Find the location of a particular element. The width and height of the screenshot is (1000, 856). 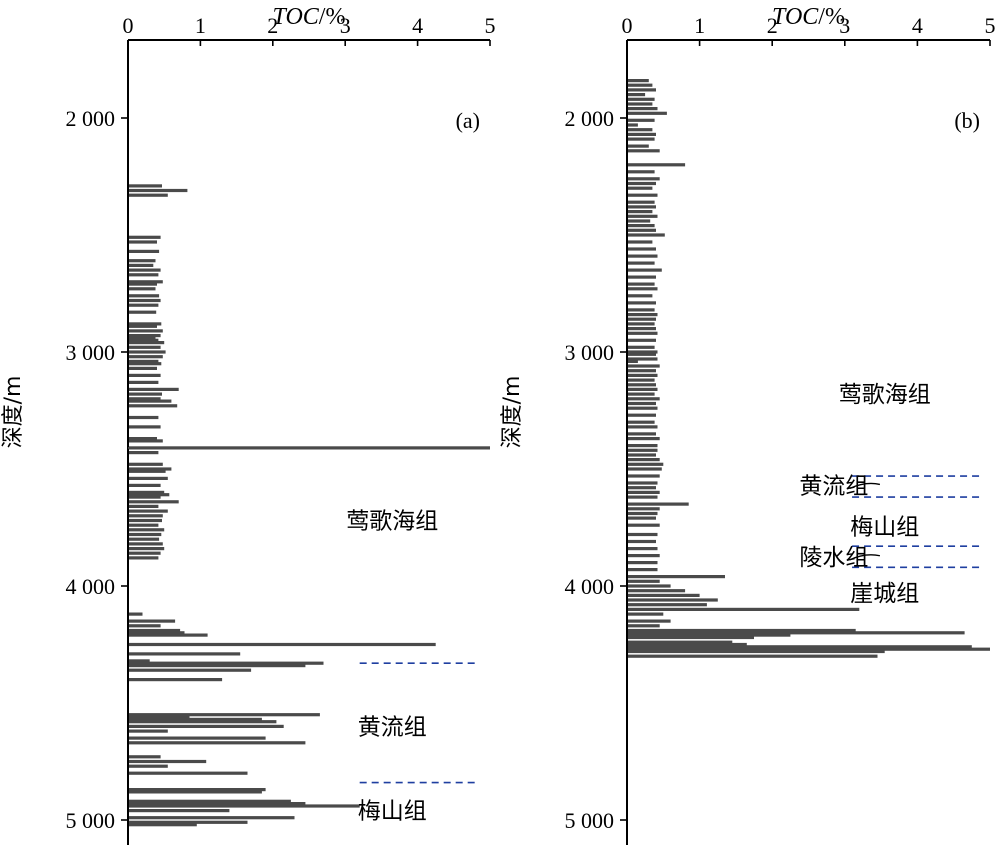

panel-label: (b) is located at coordinates (967, 120).